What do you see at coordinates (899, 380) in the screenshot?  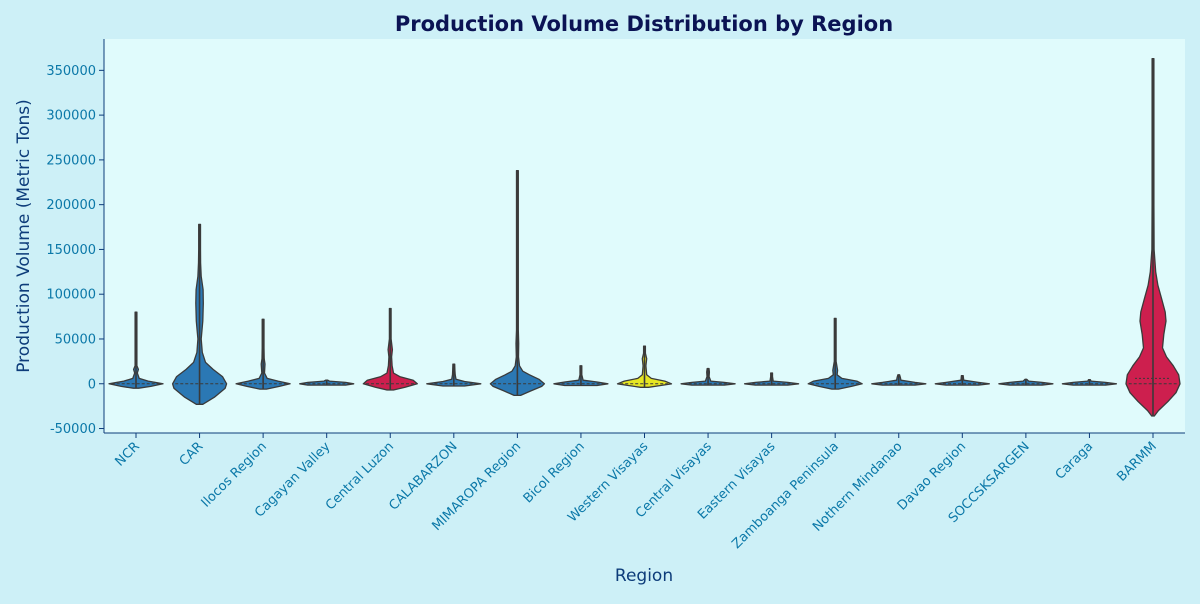 I see `violin-nothern-mindanao` at bounding box center [899, 380].